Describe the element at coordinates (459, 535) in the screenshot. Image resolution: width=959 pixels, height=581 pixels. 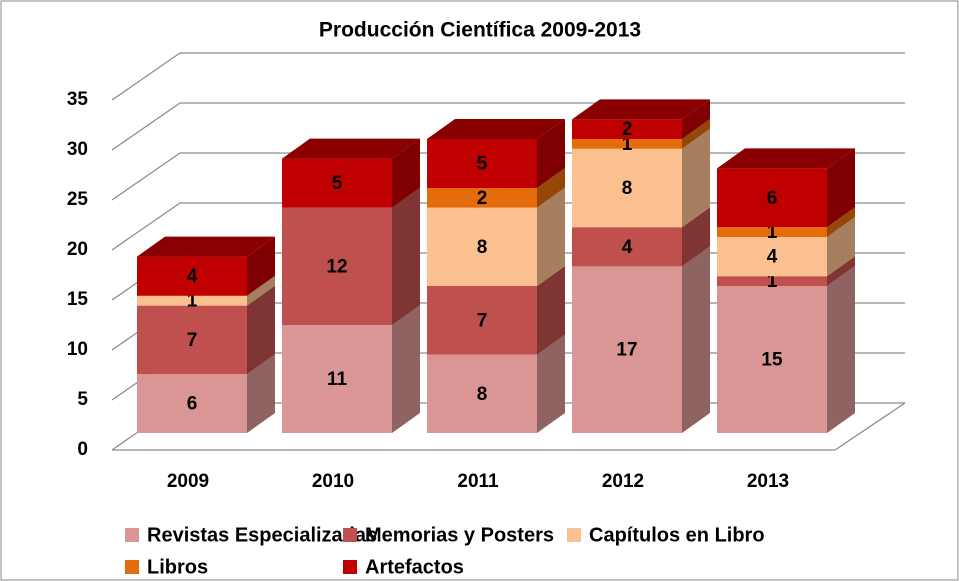
I see `legend-label: Memorias y Posters` at that location.